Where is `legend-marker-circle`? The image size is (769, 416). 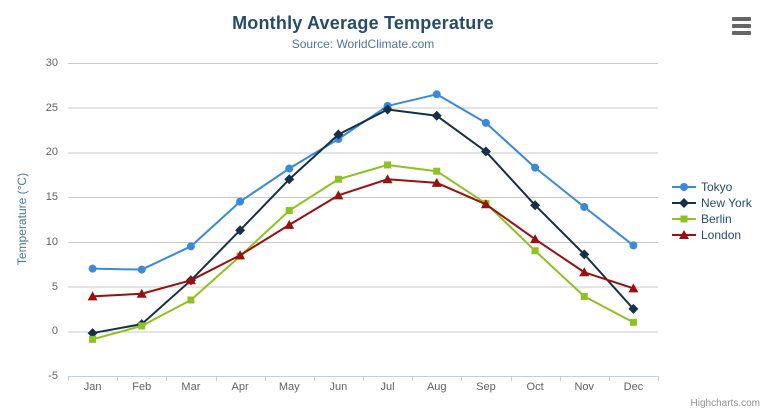
legend-marker-circle is located at coordinates (684, 187).